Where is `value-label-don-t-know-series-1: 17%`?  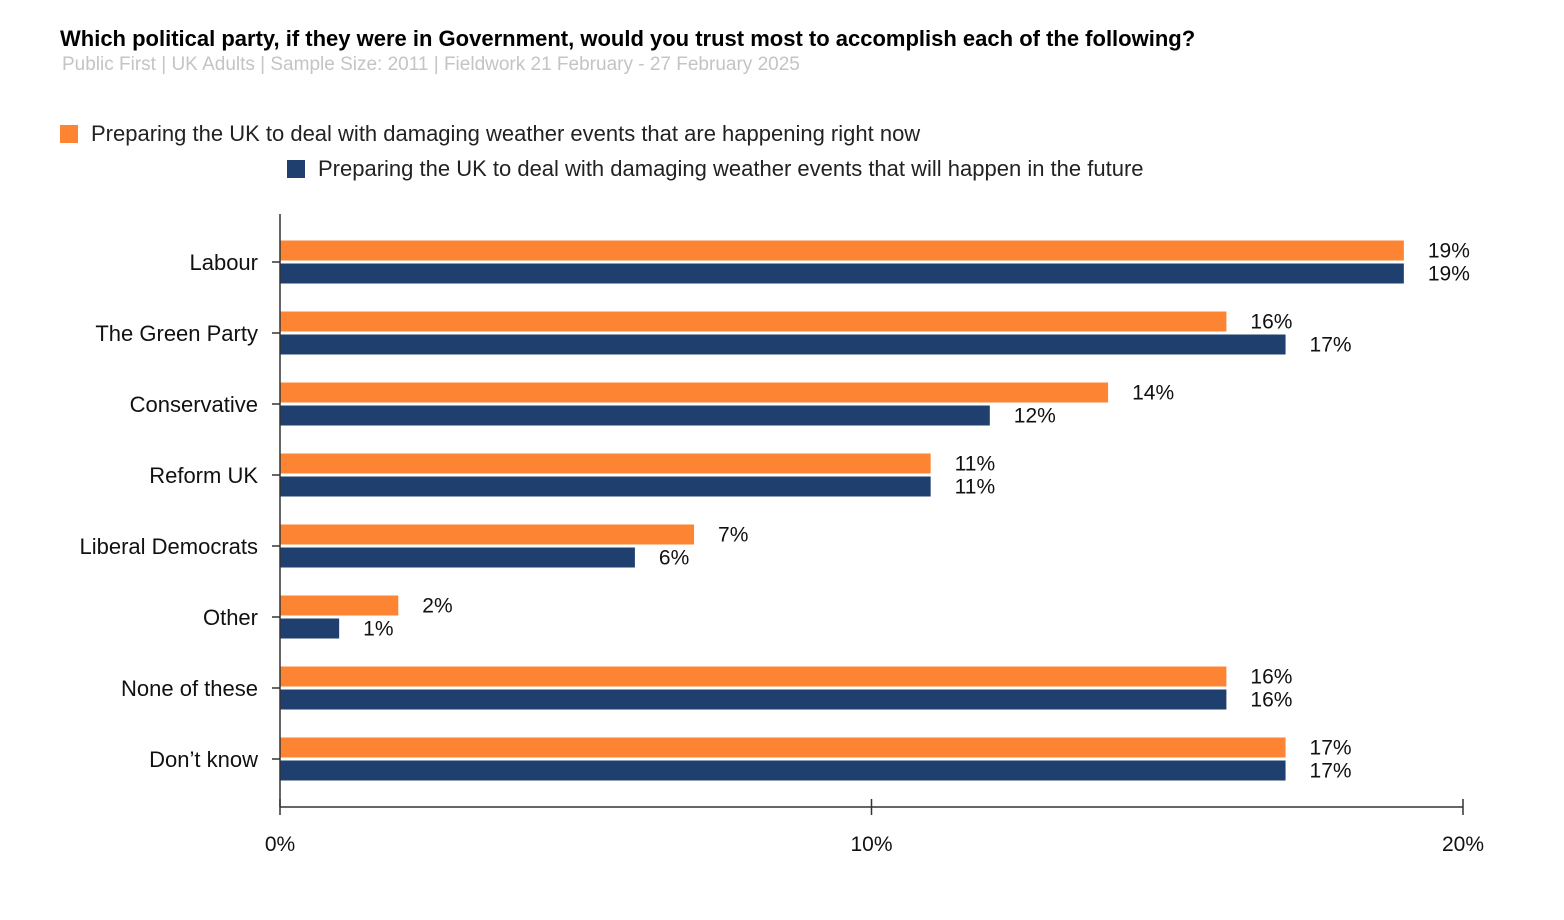
value-label-don-t-know-series-1: 17% is located at coordinates (1331, 748).